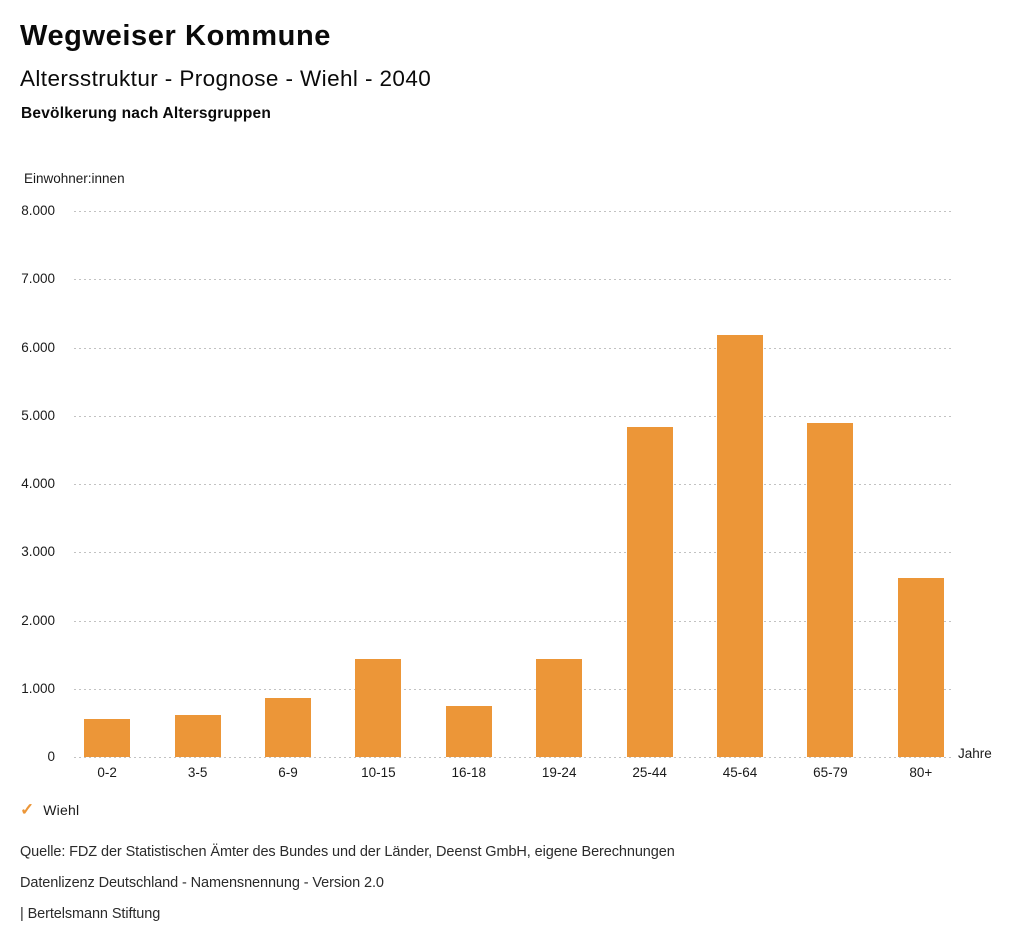  I want to click on page-title: Wegweiser Kommune, so click(176, 36).